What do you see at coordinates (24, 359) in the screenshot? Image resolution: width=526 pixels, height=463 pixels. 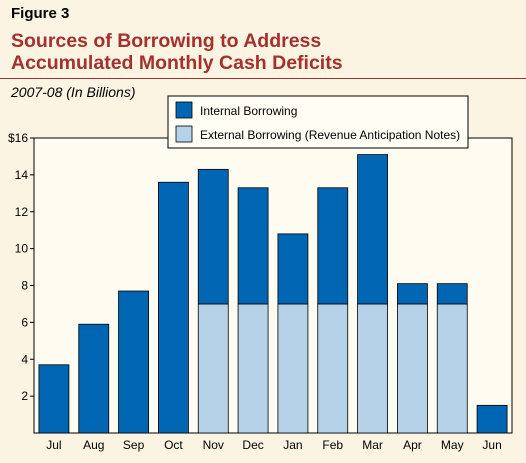 I see `y-tick-label: 4` at bounding box center [24, 359].